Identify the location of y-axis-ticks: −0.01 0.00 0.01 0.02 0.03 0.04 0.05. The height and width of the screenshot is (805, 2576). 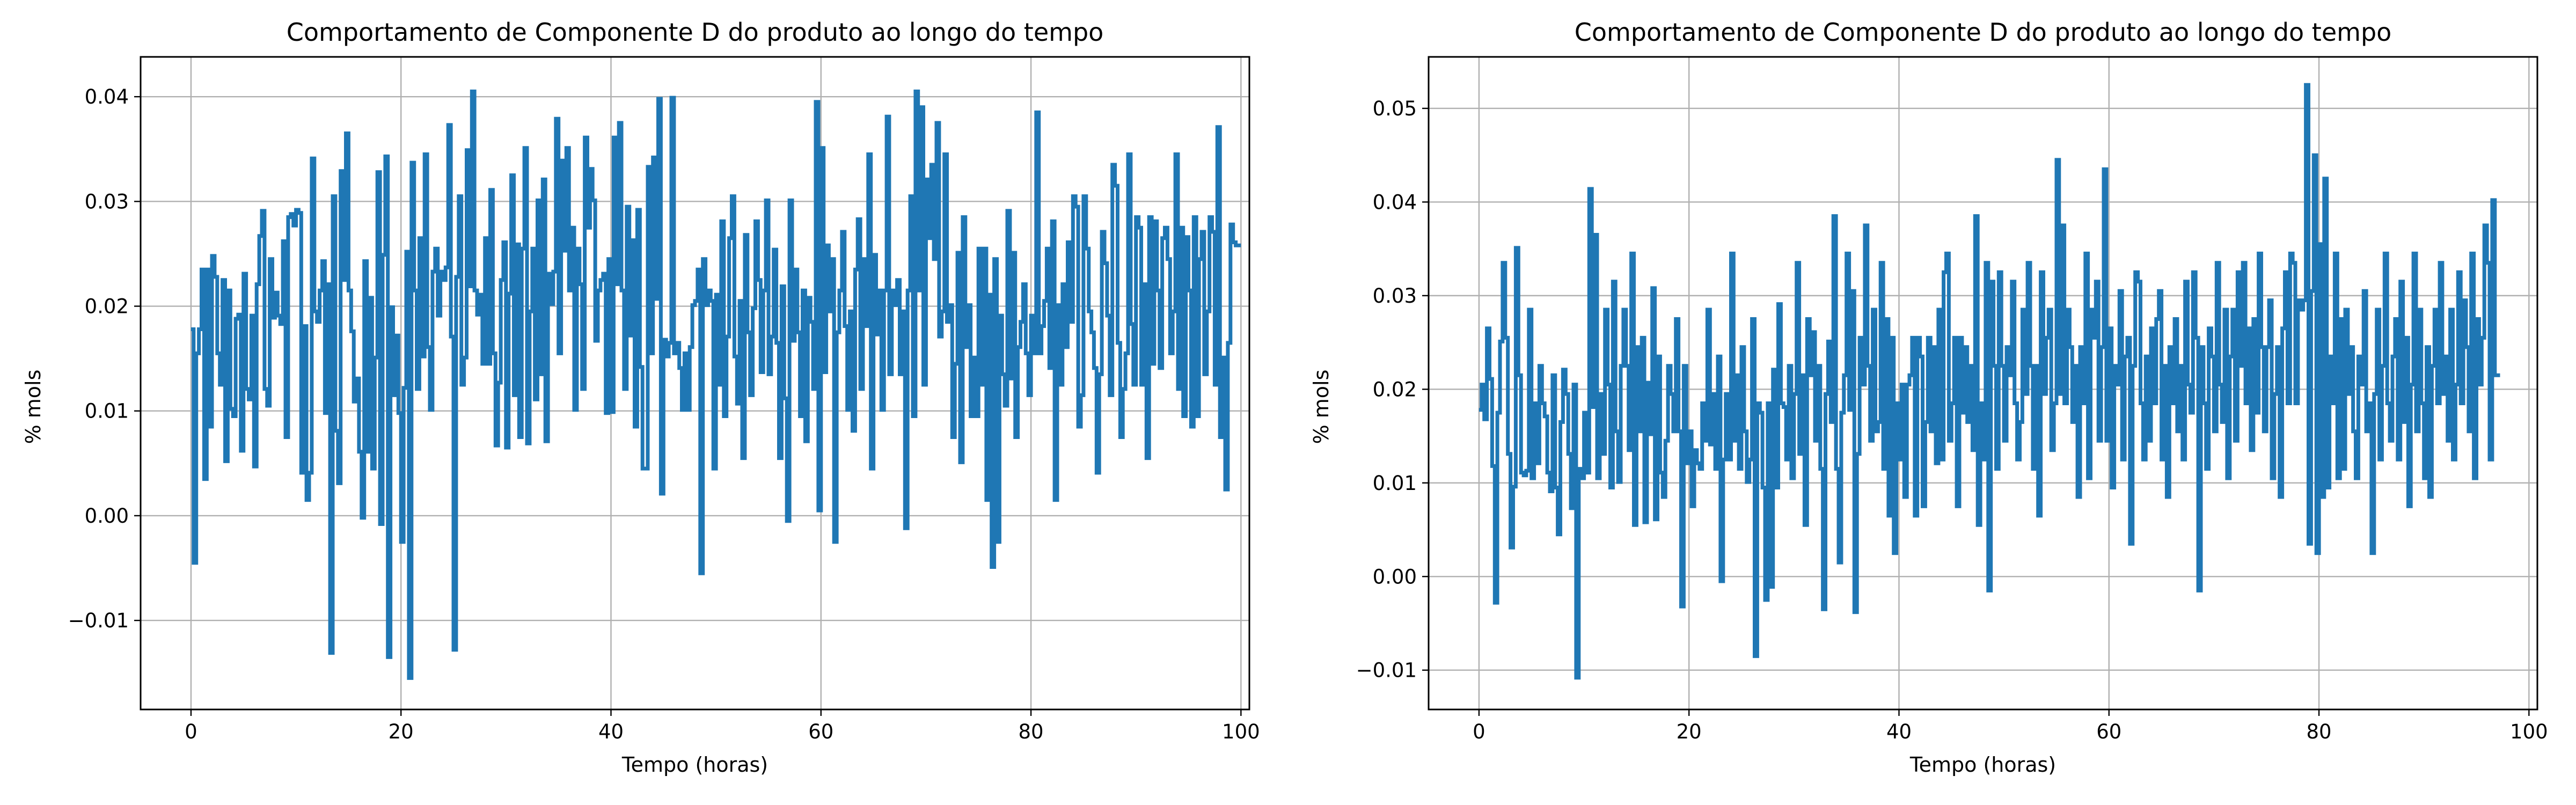
(1392, 389).